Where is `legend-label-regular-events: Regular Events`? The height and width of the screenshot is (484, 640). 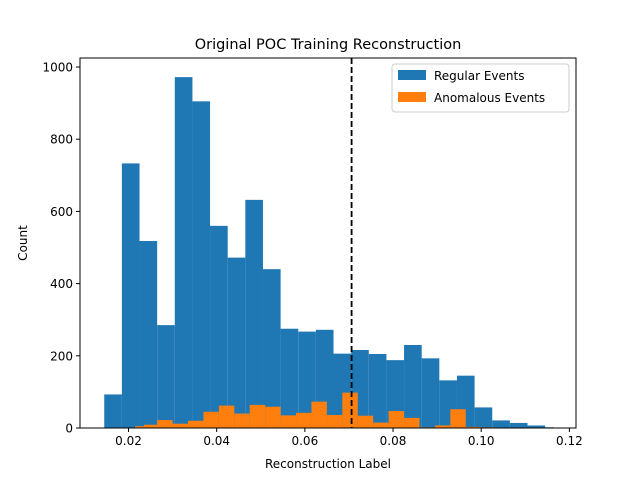 legend-label-regular-events: Regular Events is located at coordinates (479, 76).